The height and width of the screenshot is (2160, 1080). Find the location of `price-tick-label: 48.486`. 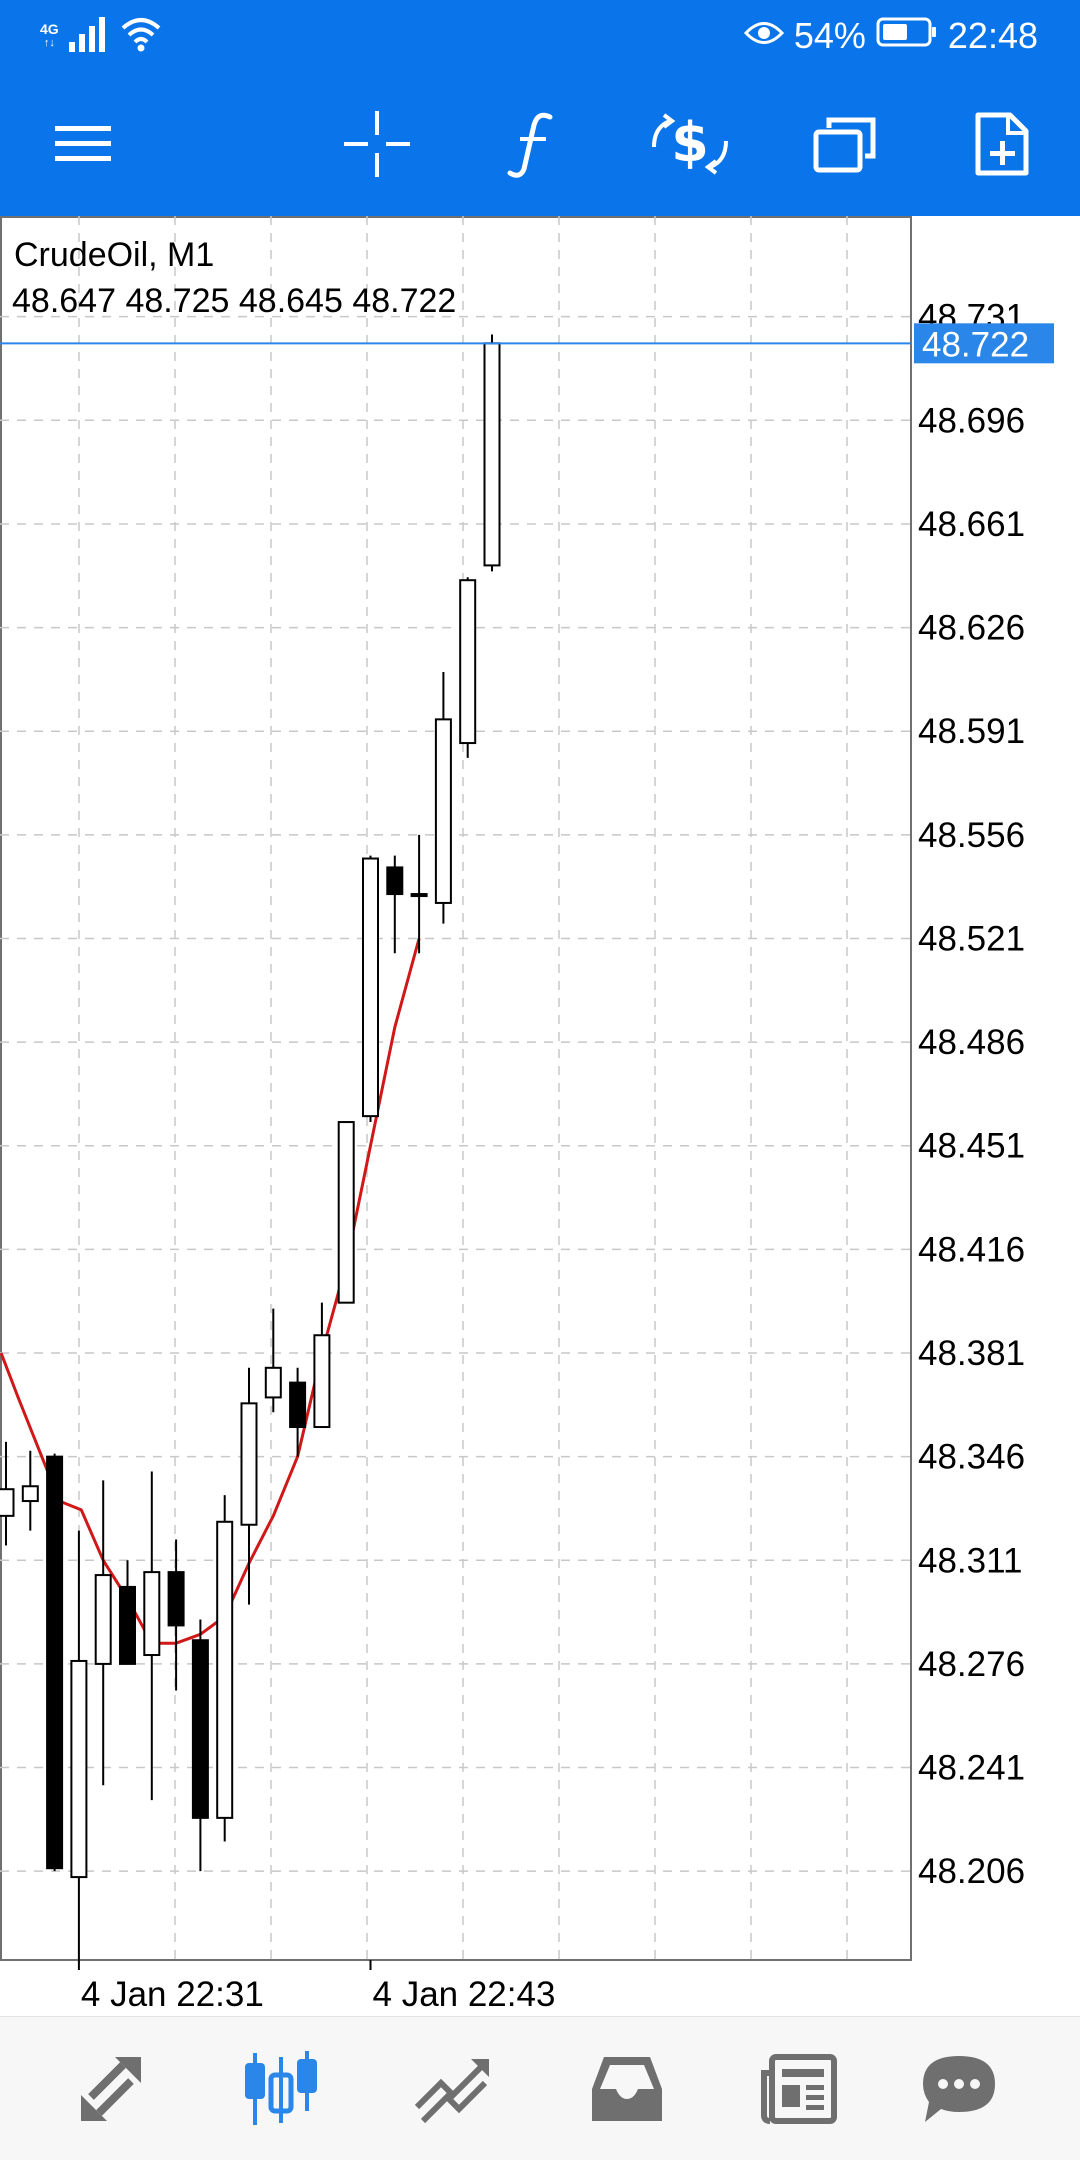

price-tick-label: 48.486 is located at coordinates (971, 1042).